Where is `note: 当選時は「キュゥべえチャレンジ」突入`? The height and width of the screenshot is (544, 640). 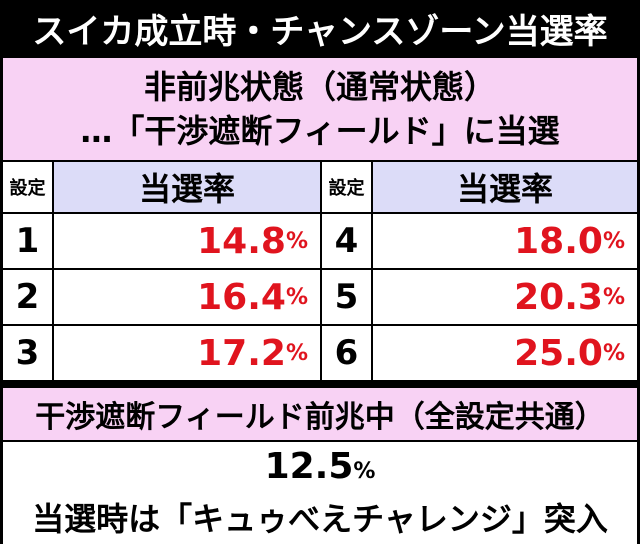 note: 当選時は「キュゥべえチャレンジ」突入 is located at coordinates (320, 519).